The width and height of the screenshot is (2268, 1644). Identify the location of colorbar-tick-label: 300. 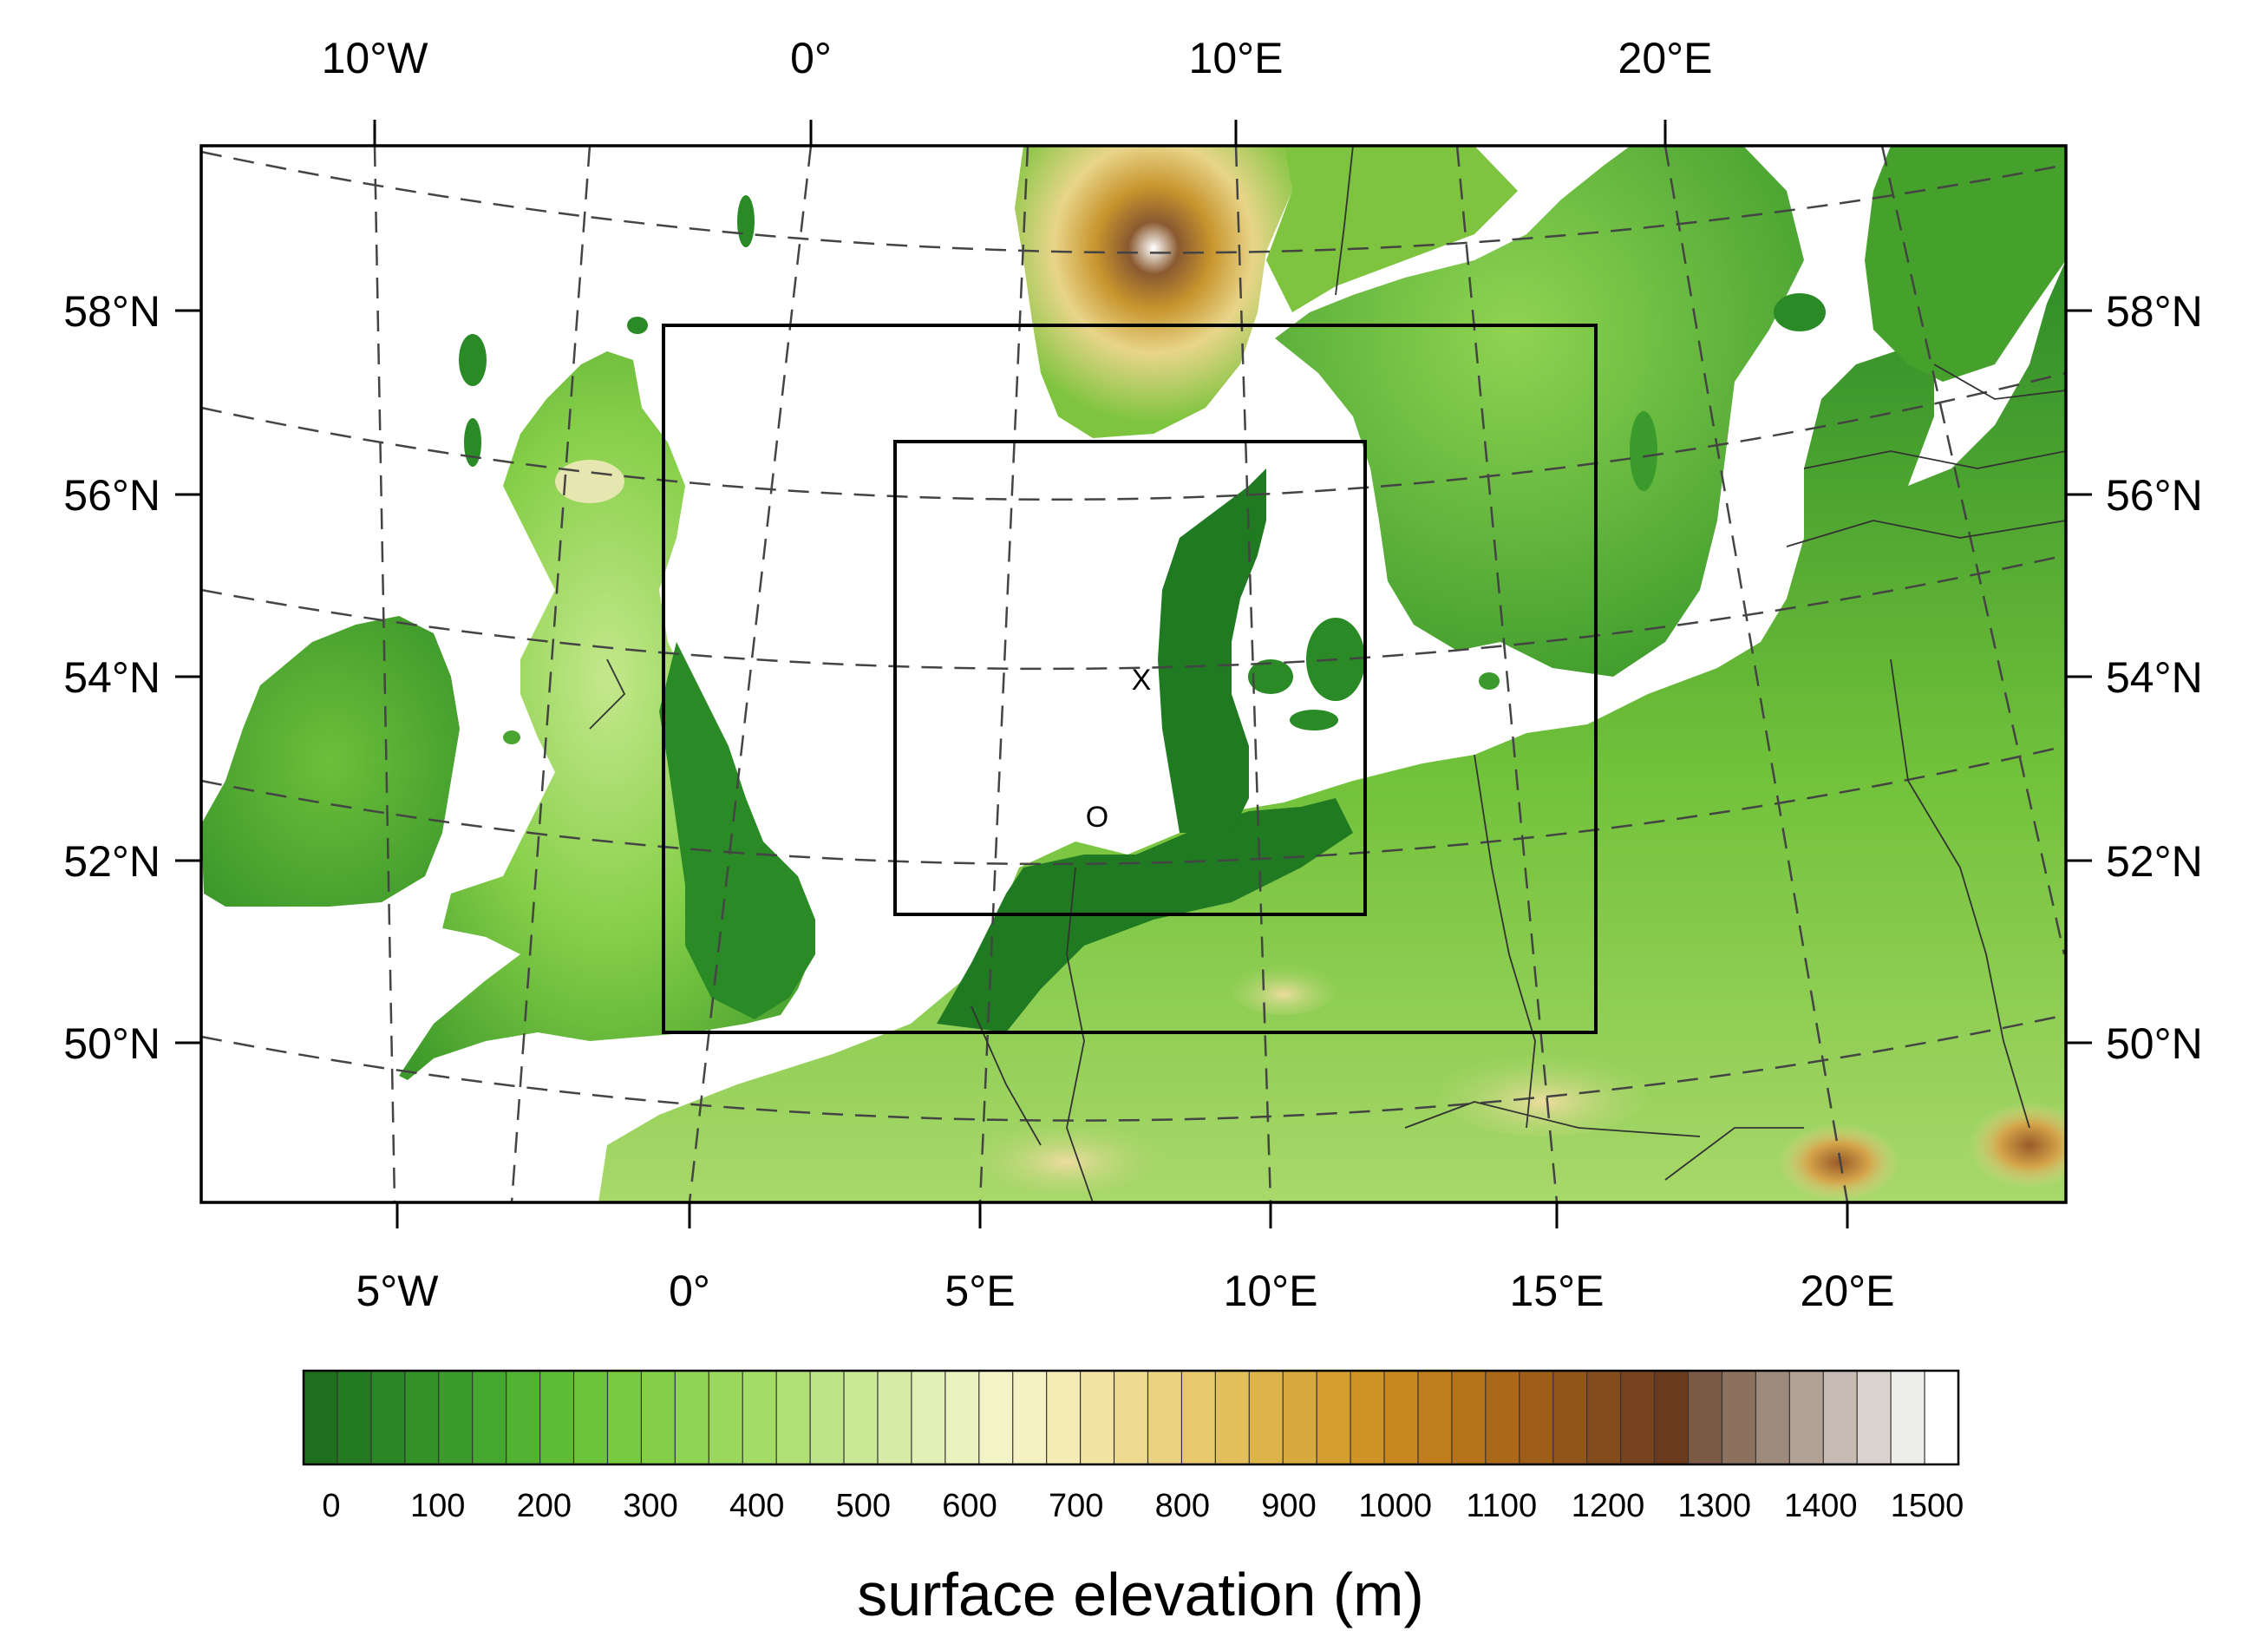
(650, 1506).